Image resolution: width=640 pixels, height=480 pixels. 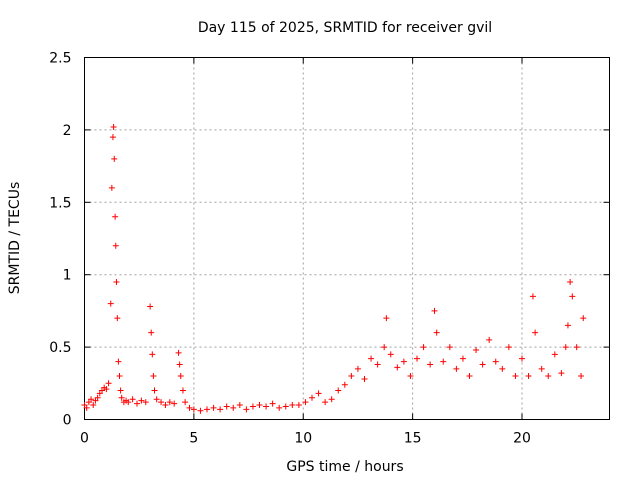 What do you see at coordinates (67, 276) in the screenshot?
I see `y-tick-label: 1` at bounding box center [67, 276].